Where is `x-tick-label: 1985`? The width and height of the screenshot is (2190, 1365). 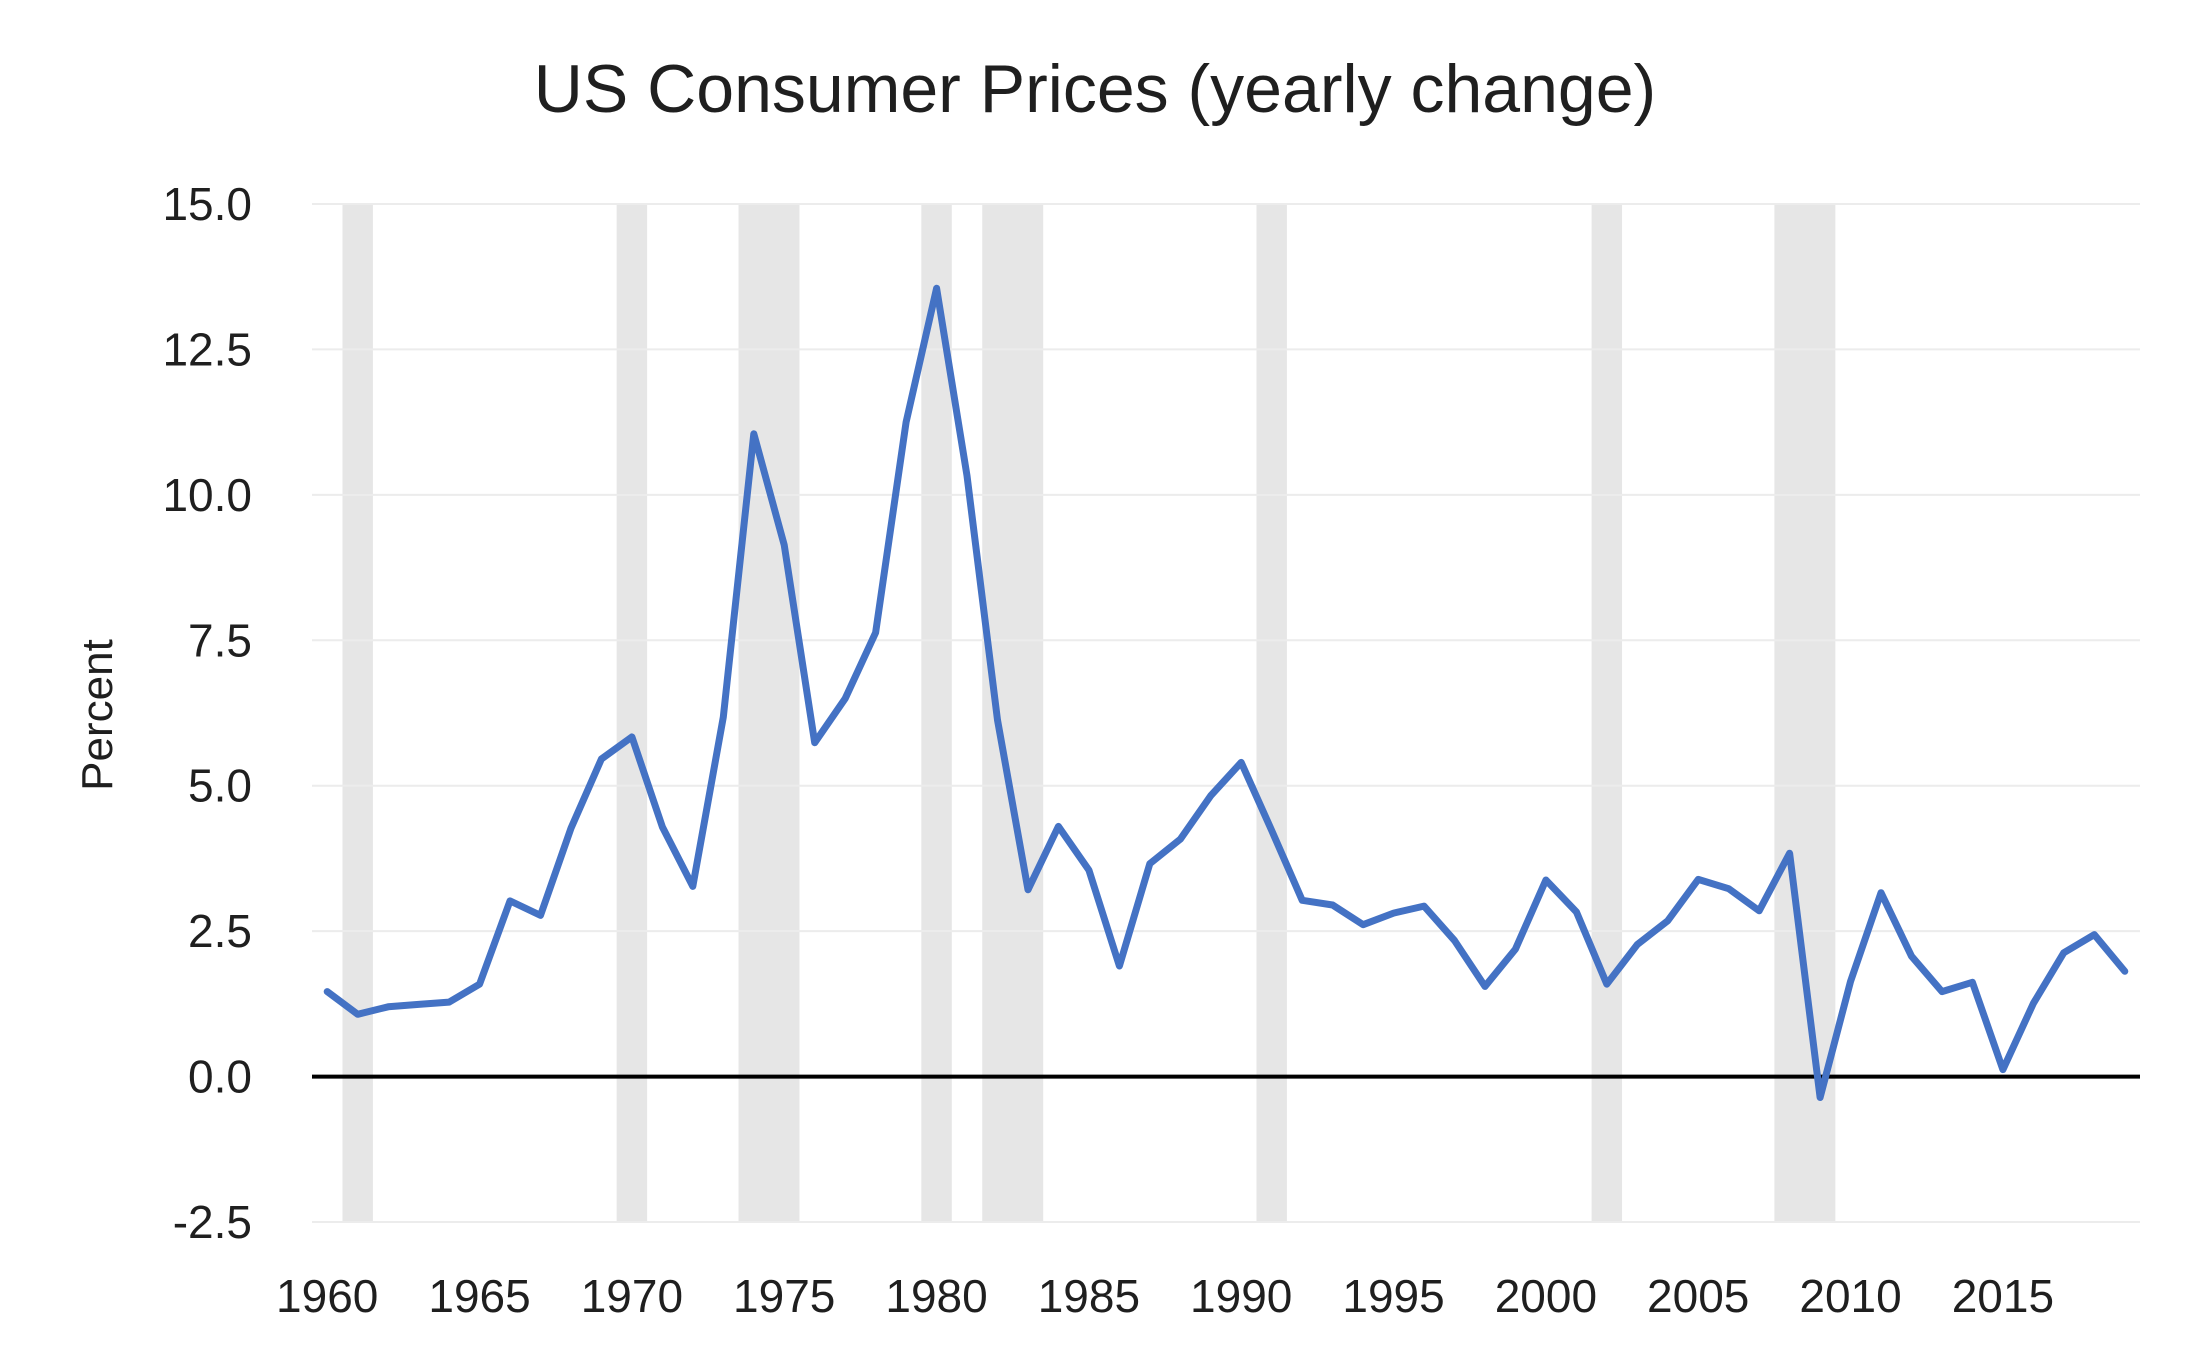
x-tick-label: 1985 is located at coordinates (1089, 1296).